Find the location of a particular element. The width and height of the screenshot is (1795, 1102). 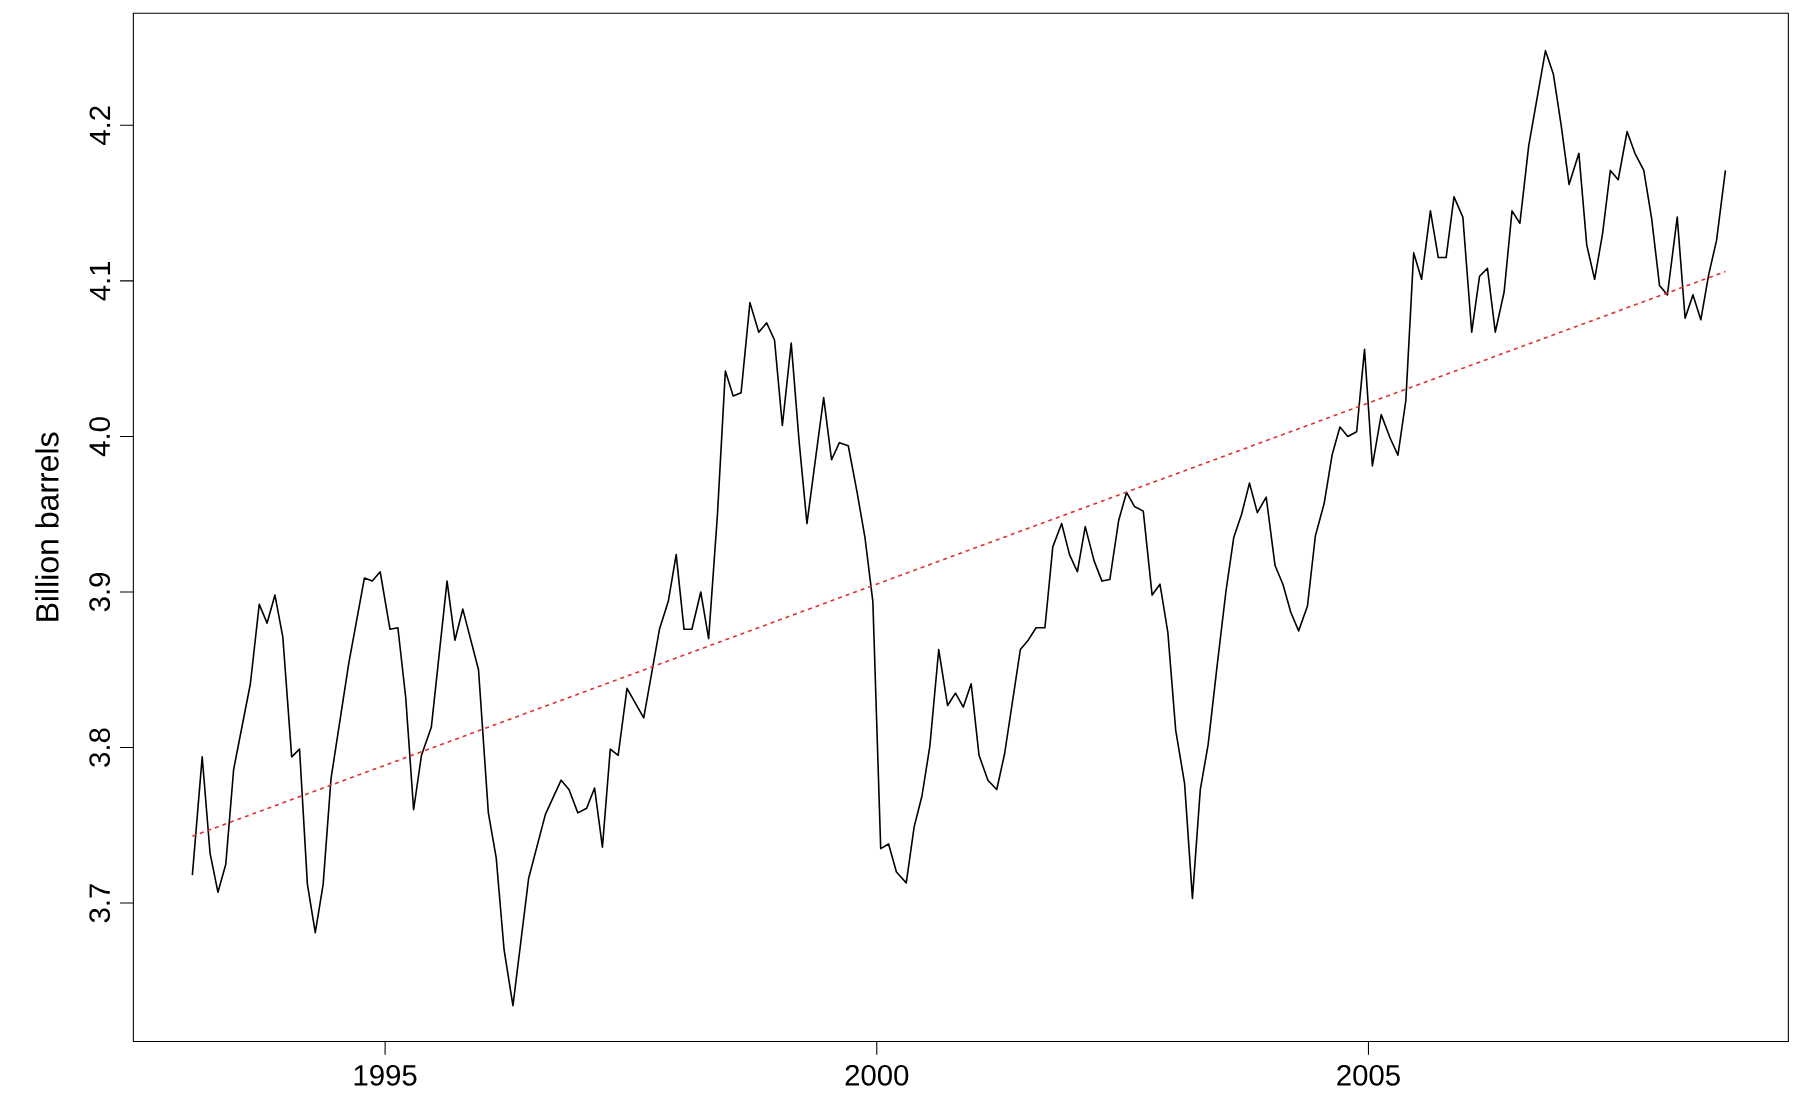

y-tick-label: 3.8 is located at coordinates (100, 748).